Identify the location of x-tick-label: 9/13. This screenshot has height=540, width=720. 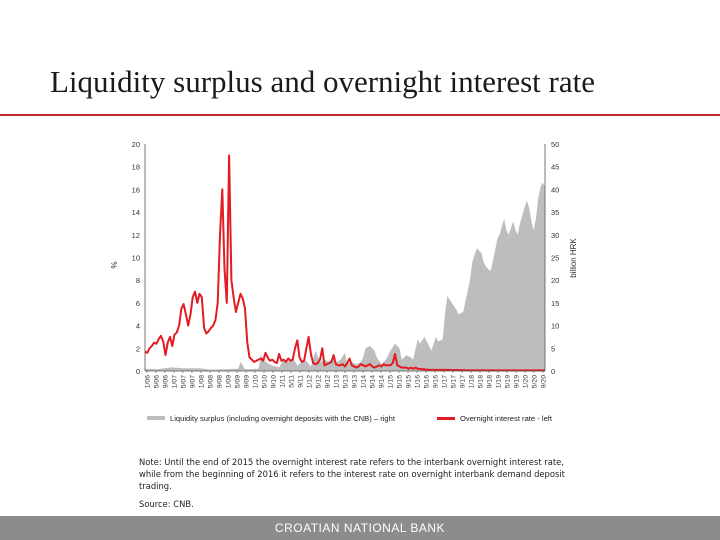
(355, 381).